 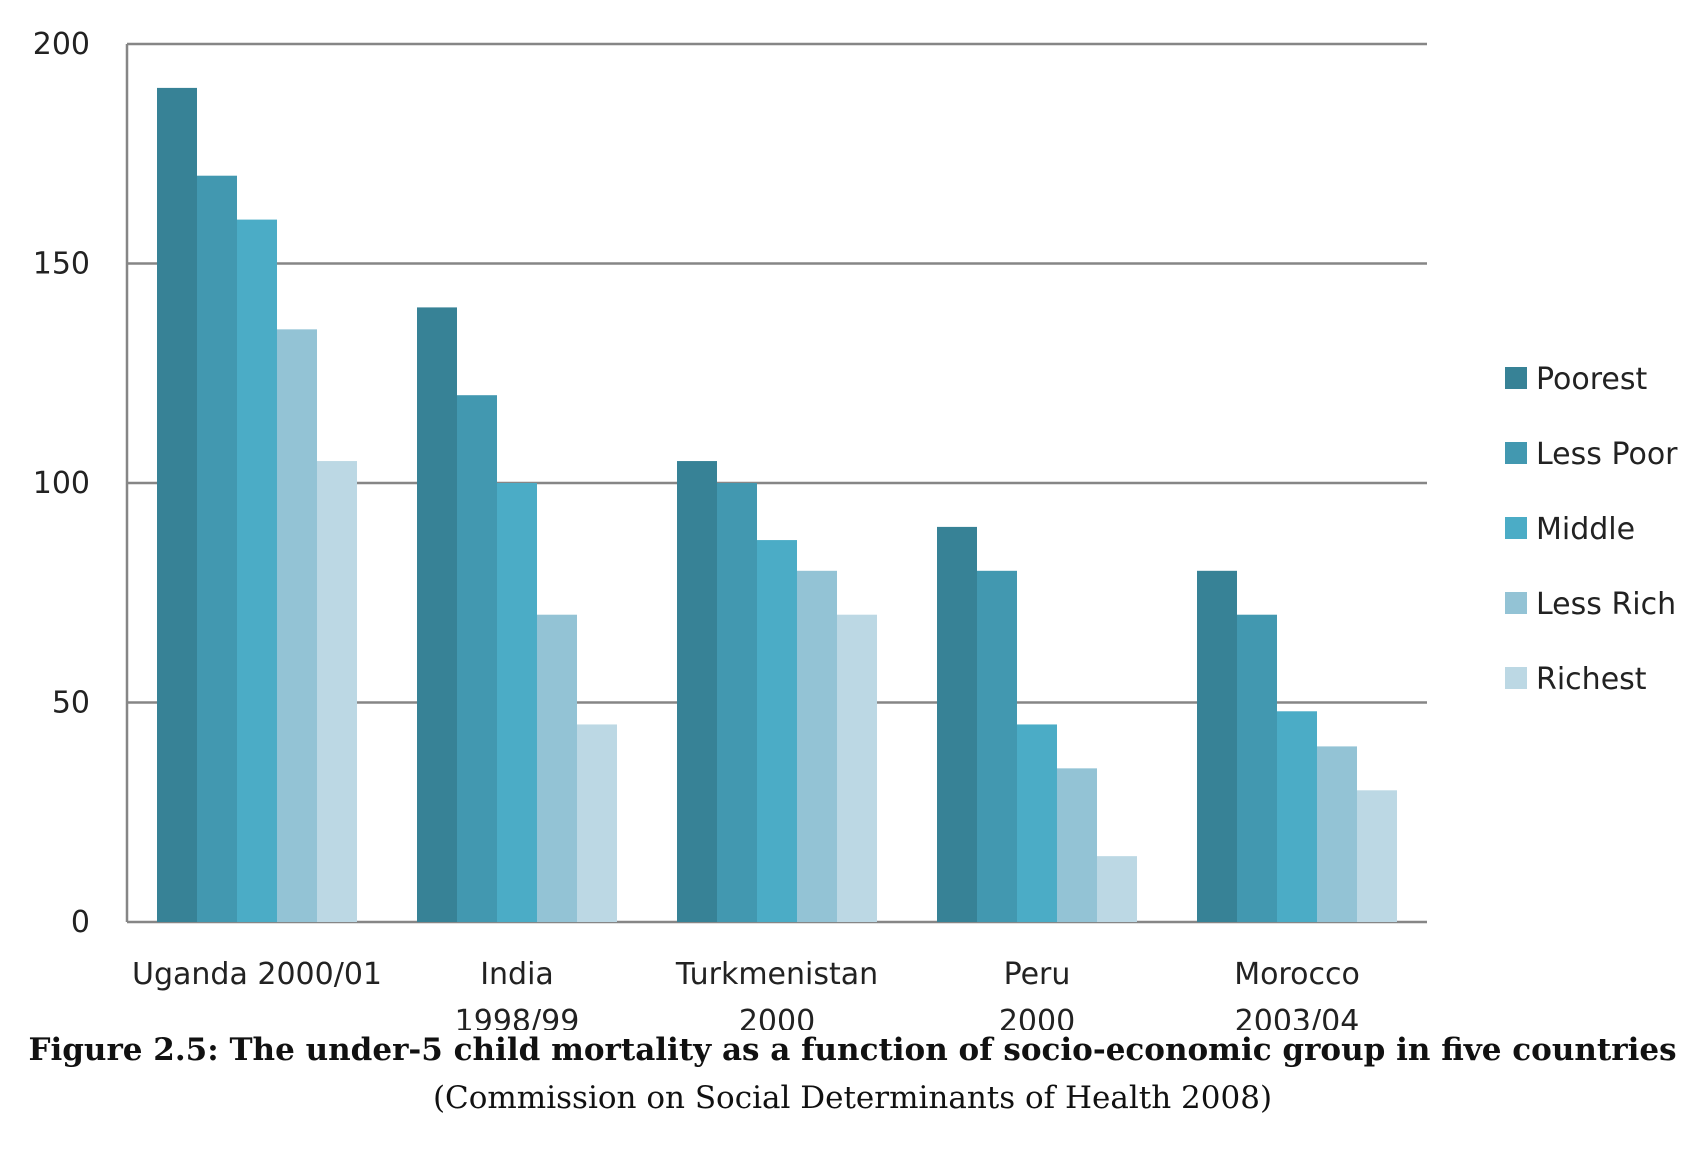 I want to click on x-tick-label: India, so click(x=517, y=974).